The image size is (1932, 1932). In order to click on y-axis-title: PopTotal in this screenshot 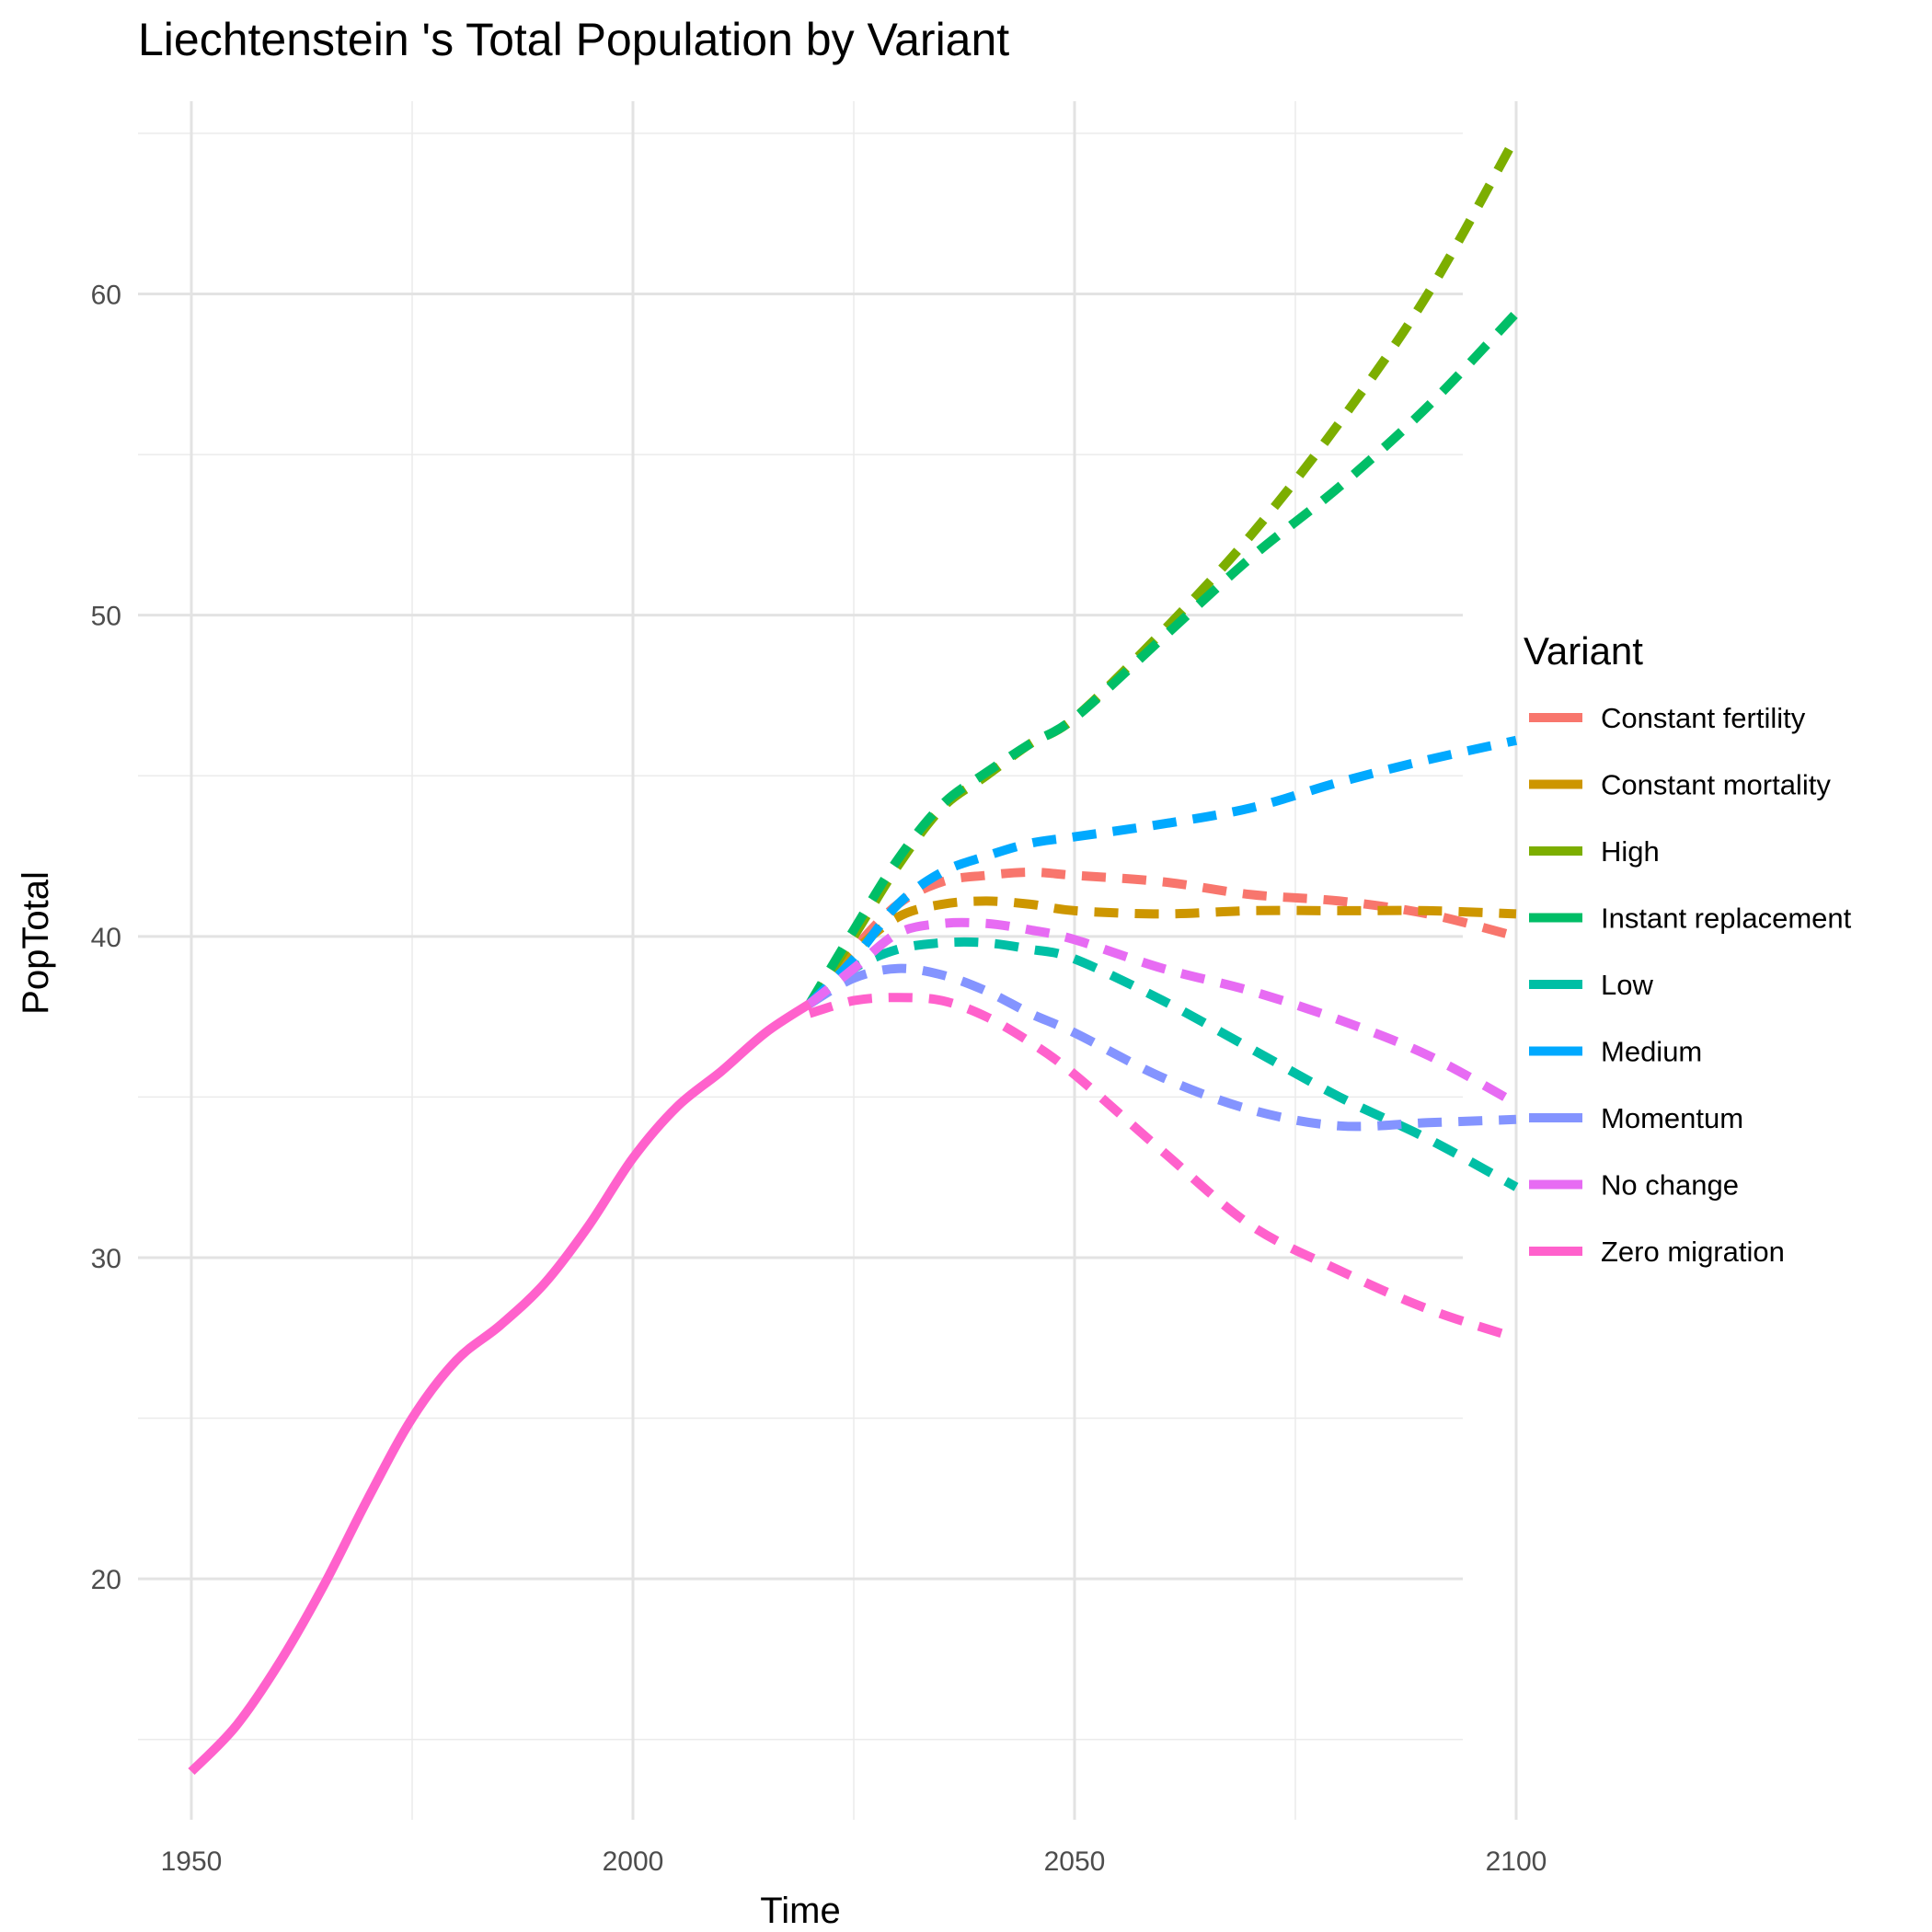, I will do `click(36, 943)`.